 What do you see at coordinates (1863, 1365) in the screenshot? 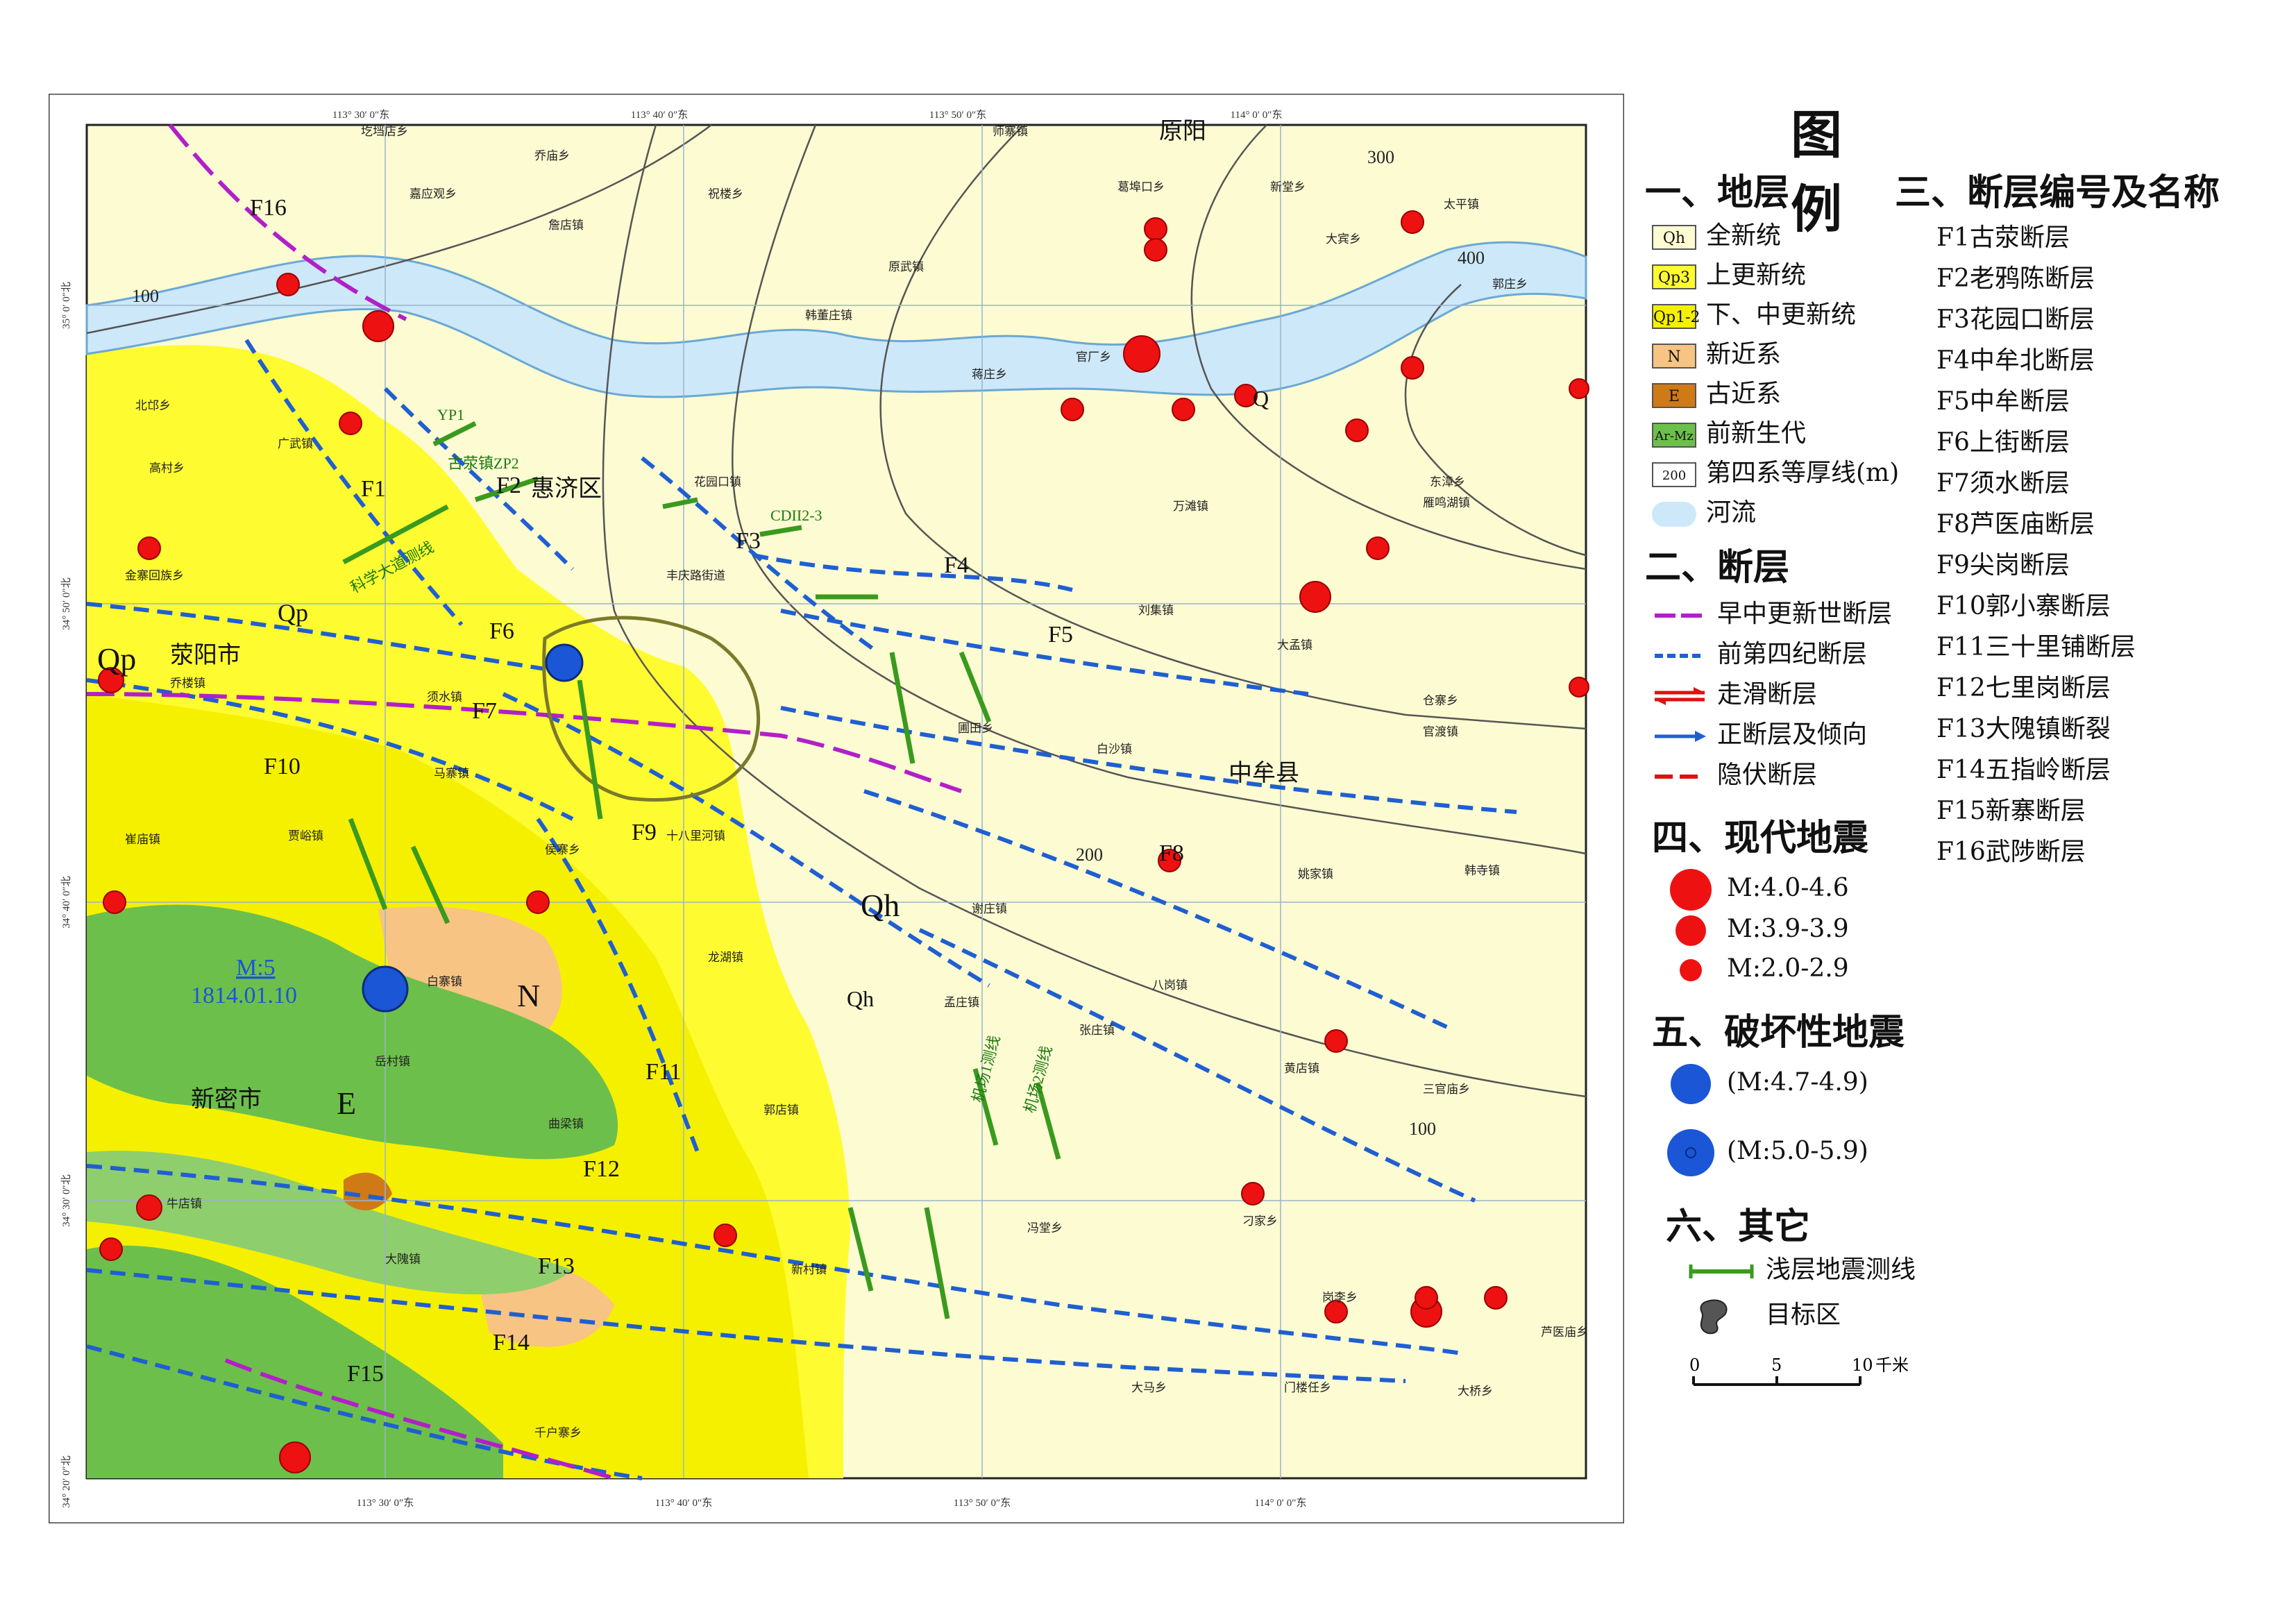
I see `scale-tick-10: 10` at bounding box center [1863, 1365].